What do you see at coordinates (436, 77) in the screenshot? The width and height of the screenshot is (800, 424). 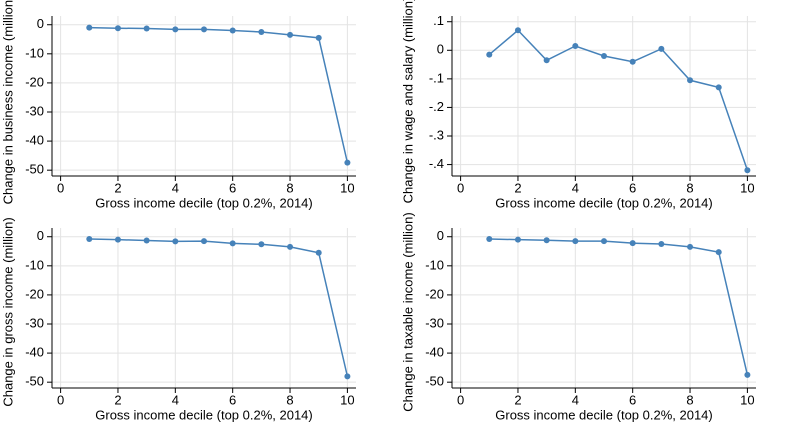 I see `y-tick-label: -.1` at bounding box center [436, 77].